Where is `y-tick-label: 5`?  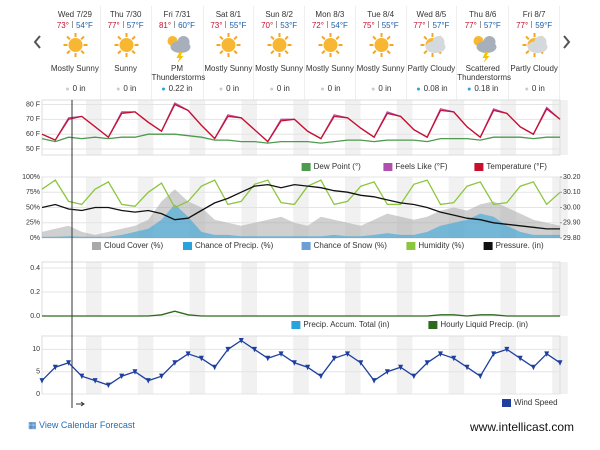
y-tick-label: 5 is located at coordinates (38, 372).